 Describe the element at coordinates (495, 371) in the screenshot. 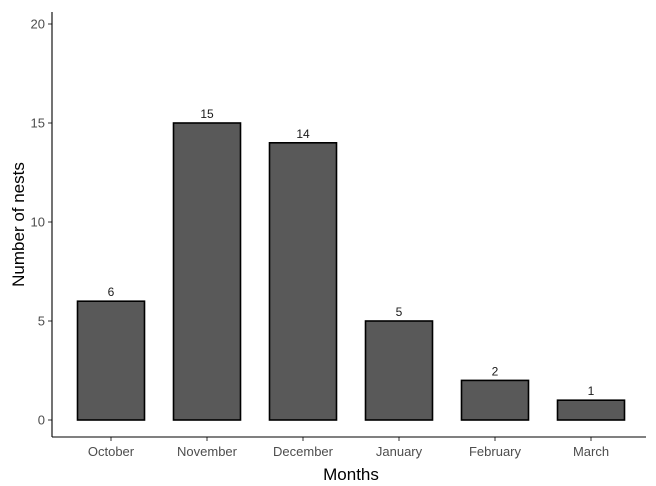

I see `bar-data-label: 2` at that location.